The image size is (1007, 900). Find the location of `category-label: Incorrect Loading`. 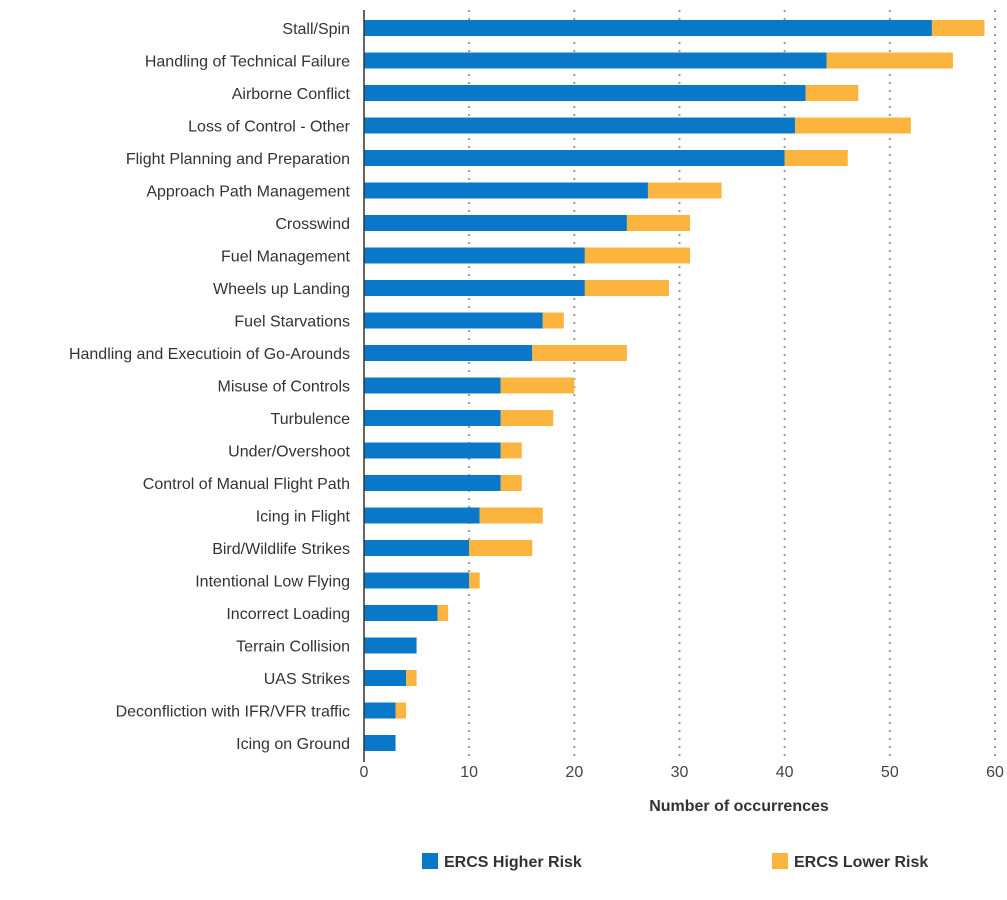

category-label: Incorrect Loading is located at coordinates (288, 614).